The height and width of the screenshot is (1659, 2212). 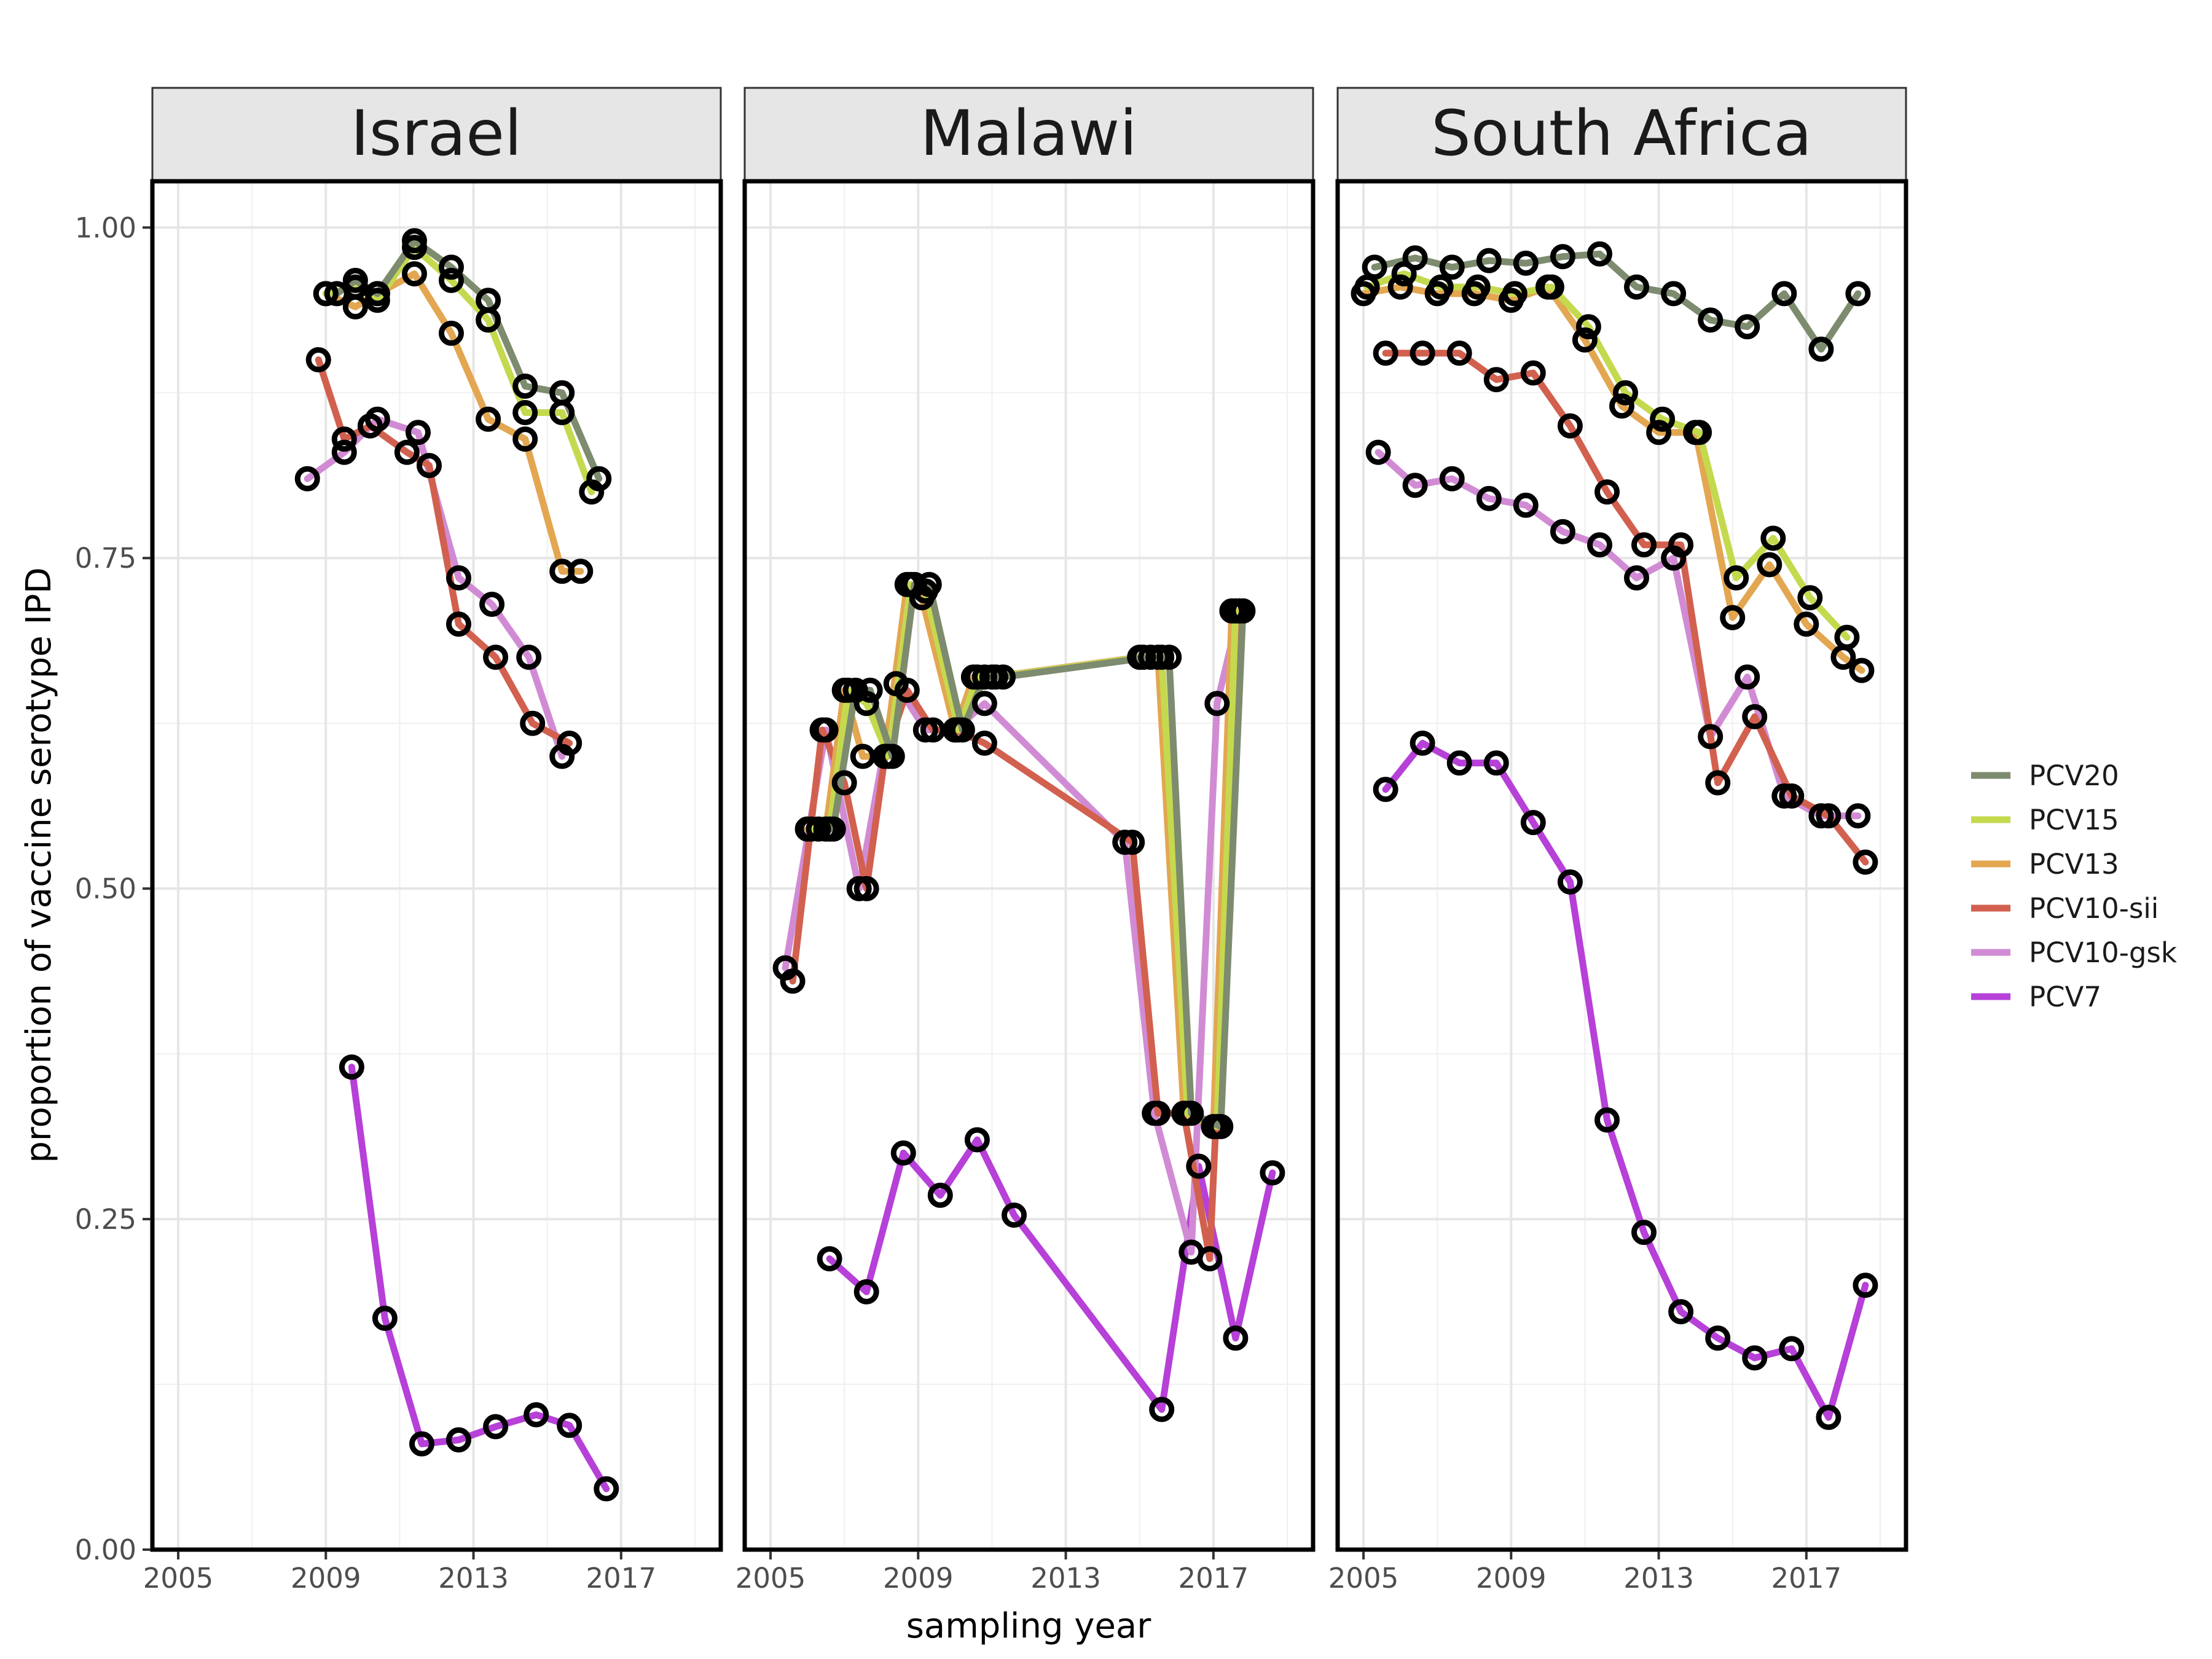 What do you see at coordinates (113, 888) in the screenshot?
I see `y-axis: 0.00 0.25 0.50 0.75 1.00` at bounding box center [113, 888].